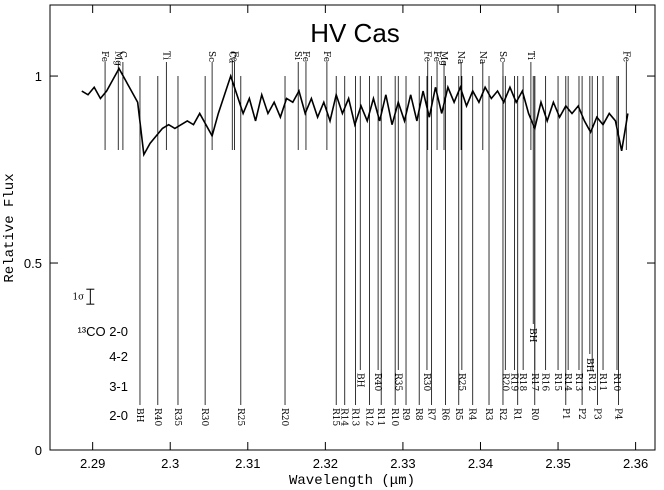  What do you see at coordinates (502, 414) in the screenshot?
I see `co-label: R2` at bounding box center [502, 414].